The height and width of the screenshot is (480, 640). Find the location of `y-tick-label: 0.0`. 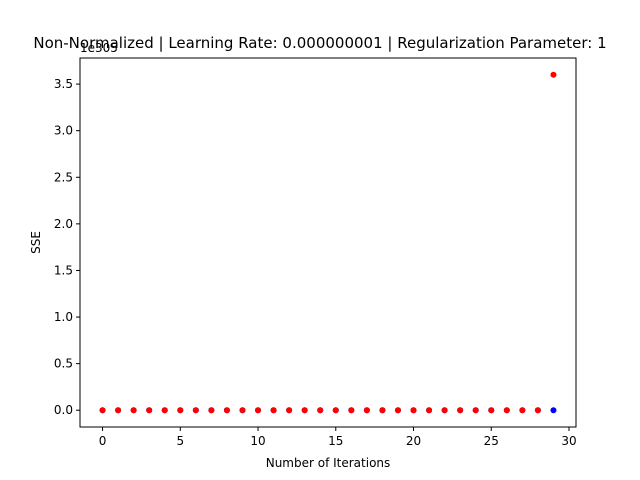

y-tick-label: 0.0 is located at coordinates (63, 410).